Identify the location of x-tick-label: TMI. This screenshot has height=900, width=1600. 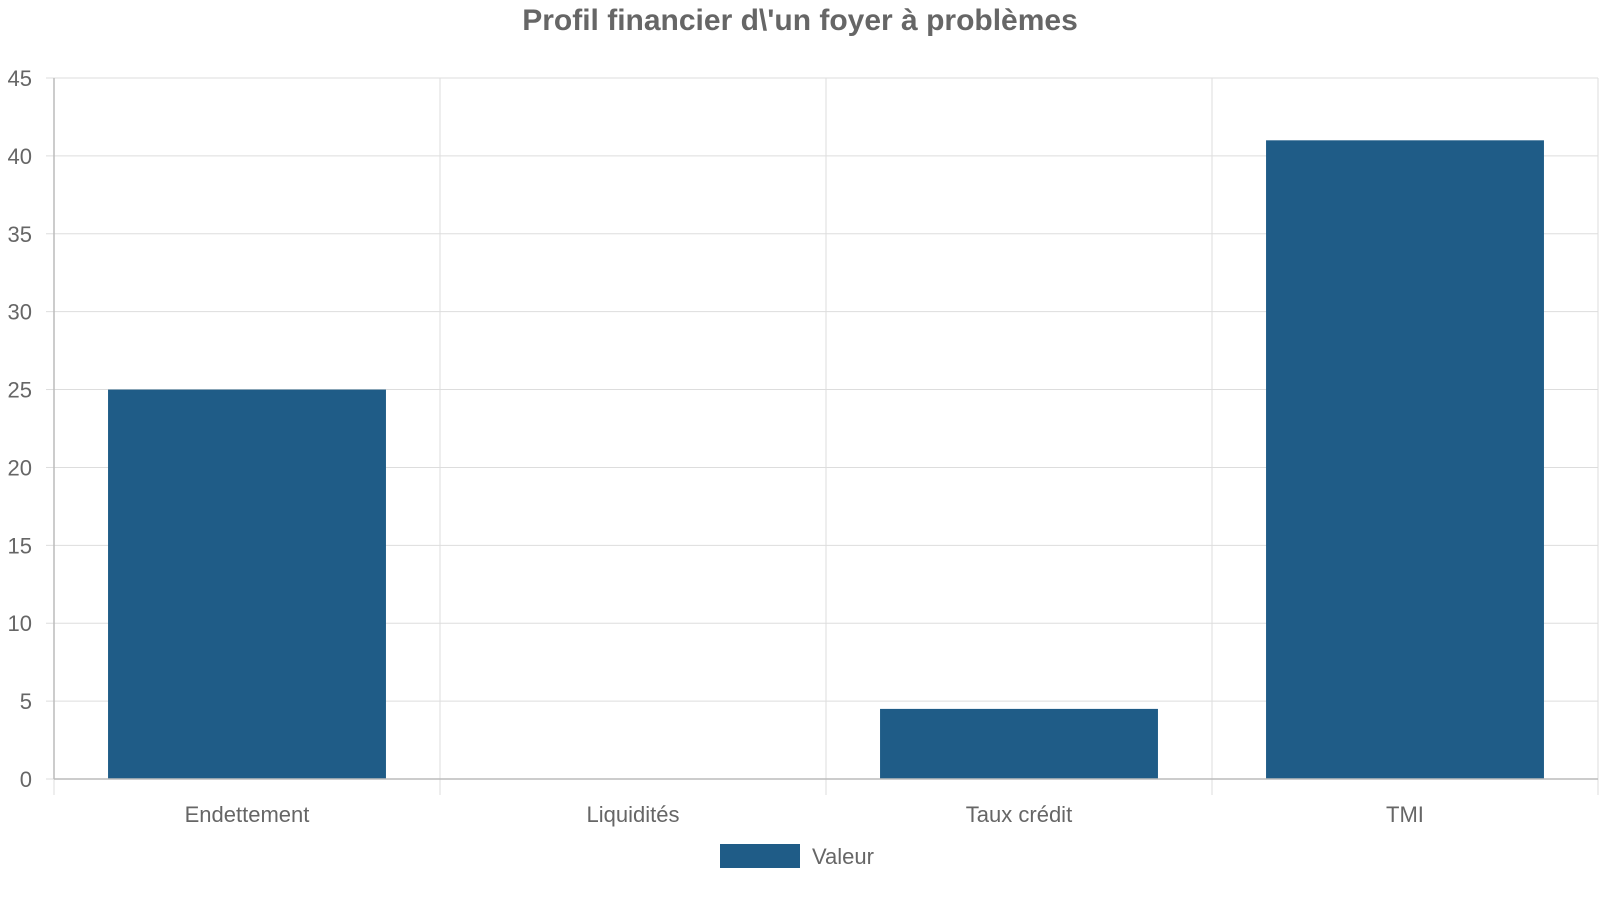
(1405, 814).